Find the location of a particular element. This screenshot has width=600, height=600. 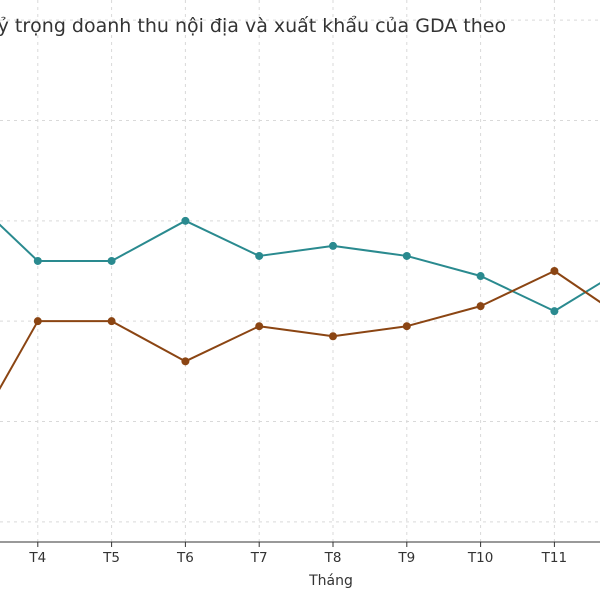

x-tick-label: T9 is located at coordinates (406, 558).